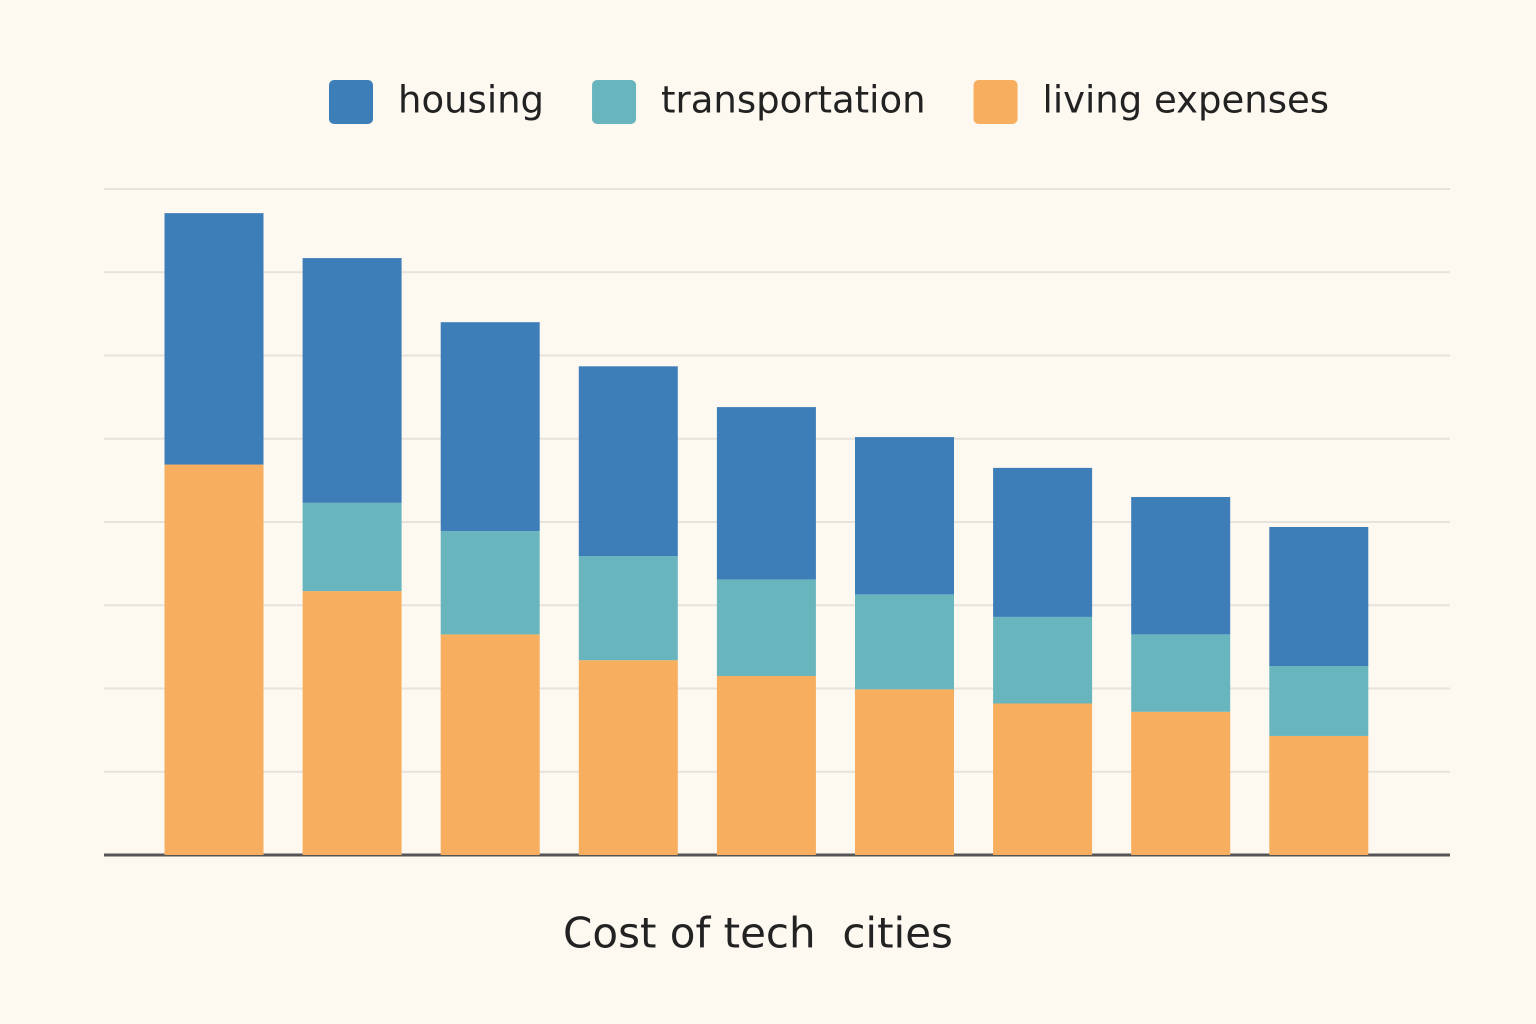  Describe the element at coordinates (1186, 100) in the screenshot. I see `legend-label: living expenses` at that location.